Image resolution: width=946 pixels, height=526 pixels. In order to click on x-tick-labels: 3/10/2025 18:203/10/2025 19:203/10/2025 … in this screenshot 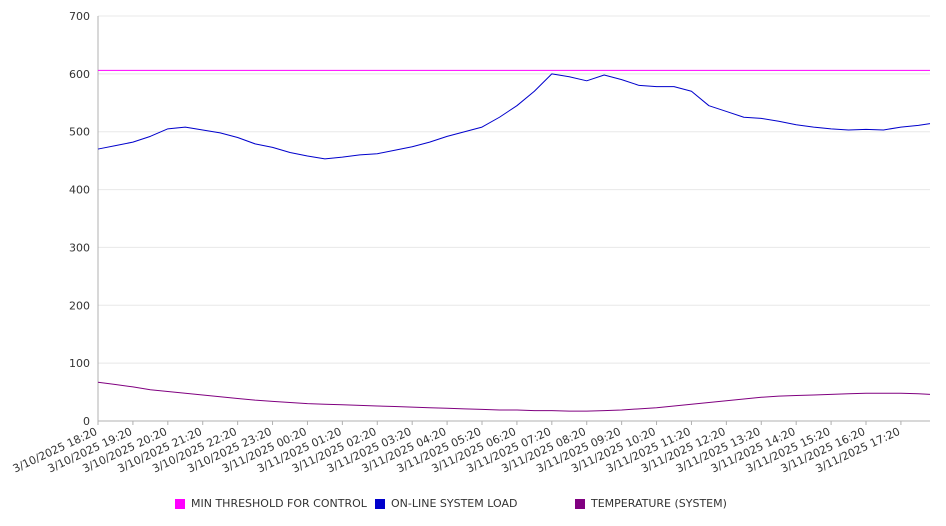, I will do `click(456, 450)`.